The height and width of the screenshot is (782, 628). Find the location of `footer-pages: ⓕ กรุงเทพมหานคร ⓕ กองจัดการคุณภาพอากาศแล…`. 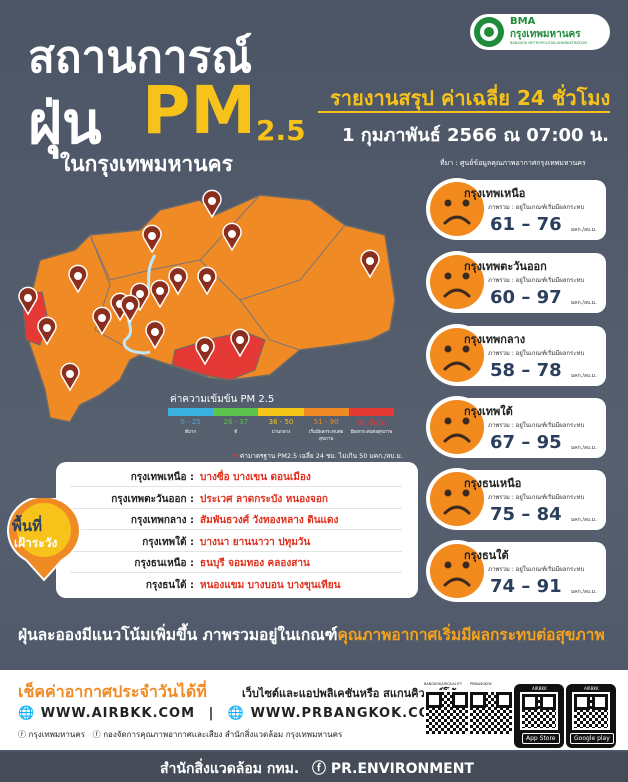

footer-pages: ⓕ กรุงเทพมหานคร ⓕ กองจัดการคุณภาพอากาศแล… is located at coordinates (180, 734).